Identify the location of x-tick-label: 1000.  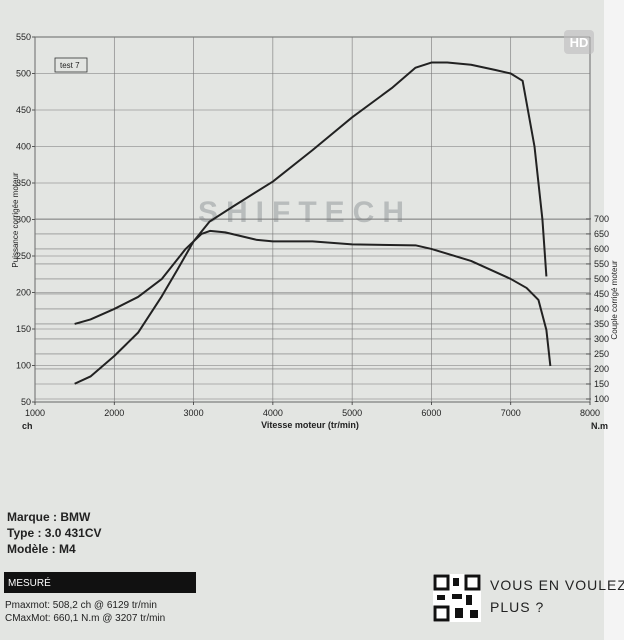
(35, 413).